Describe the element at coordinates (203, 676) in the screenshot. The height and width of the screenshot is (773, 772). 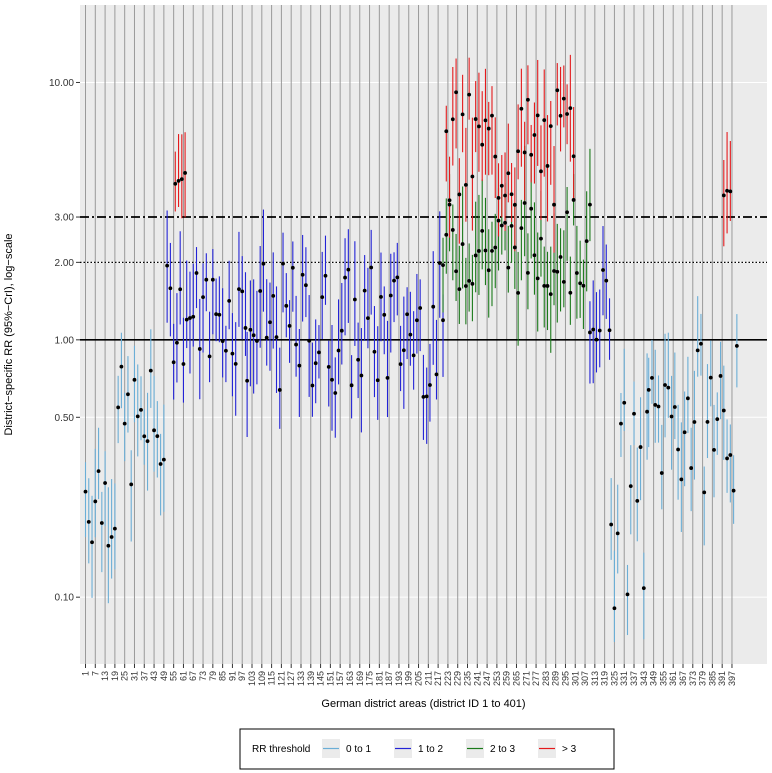
I see `x-tick-label: 73` at that location.